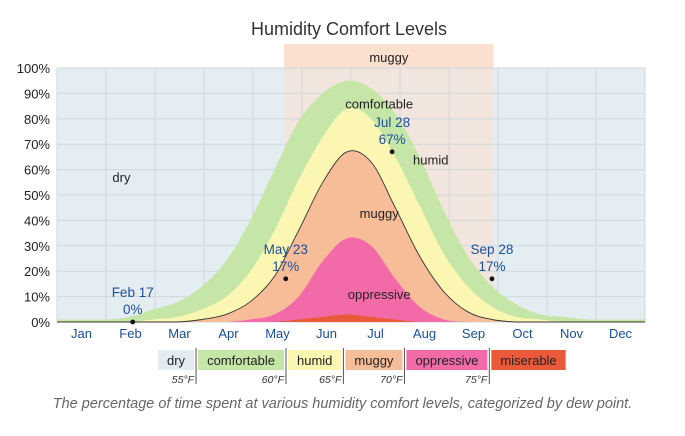  What do you see at coordinates (121, 177) in the screenshot?
I see `band-label-dry: dry` at bounding box center [121, 177].